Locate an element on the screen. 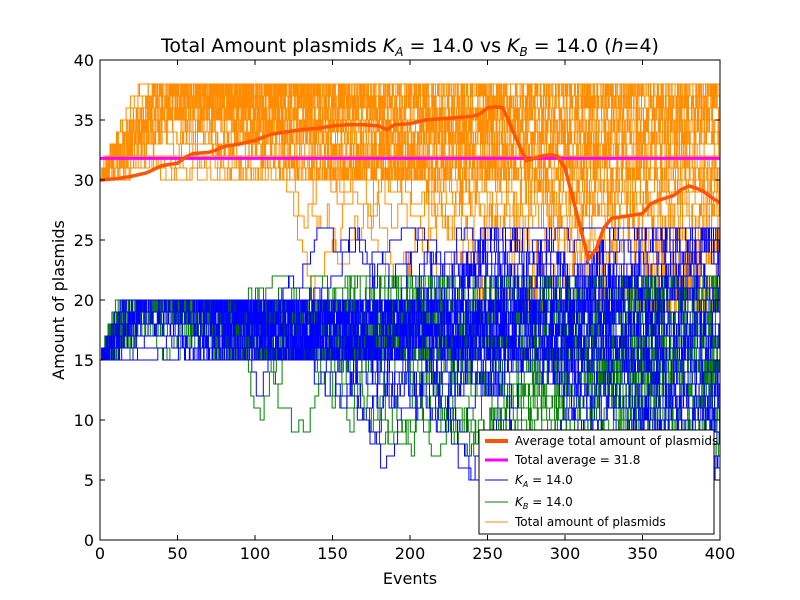 This screenshot has height=600, width=800. x-tick-label: 400 is located at coordinates (720, 553).